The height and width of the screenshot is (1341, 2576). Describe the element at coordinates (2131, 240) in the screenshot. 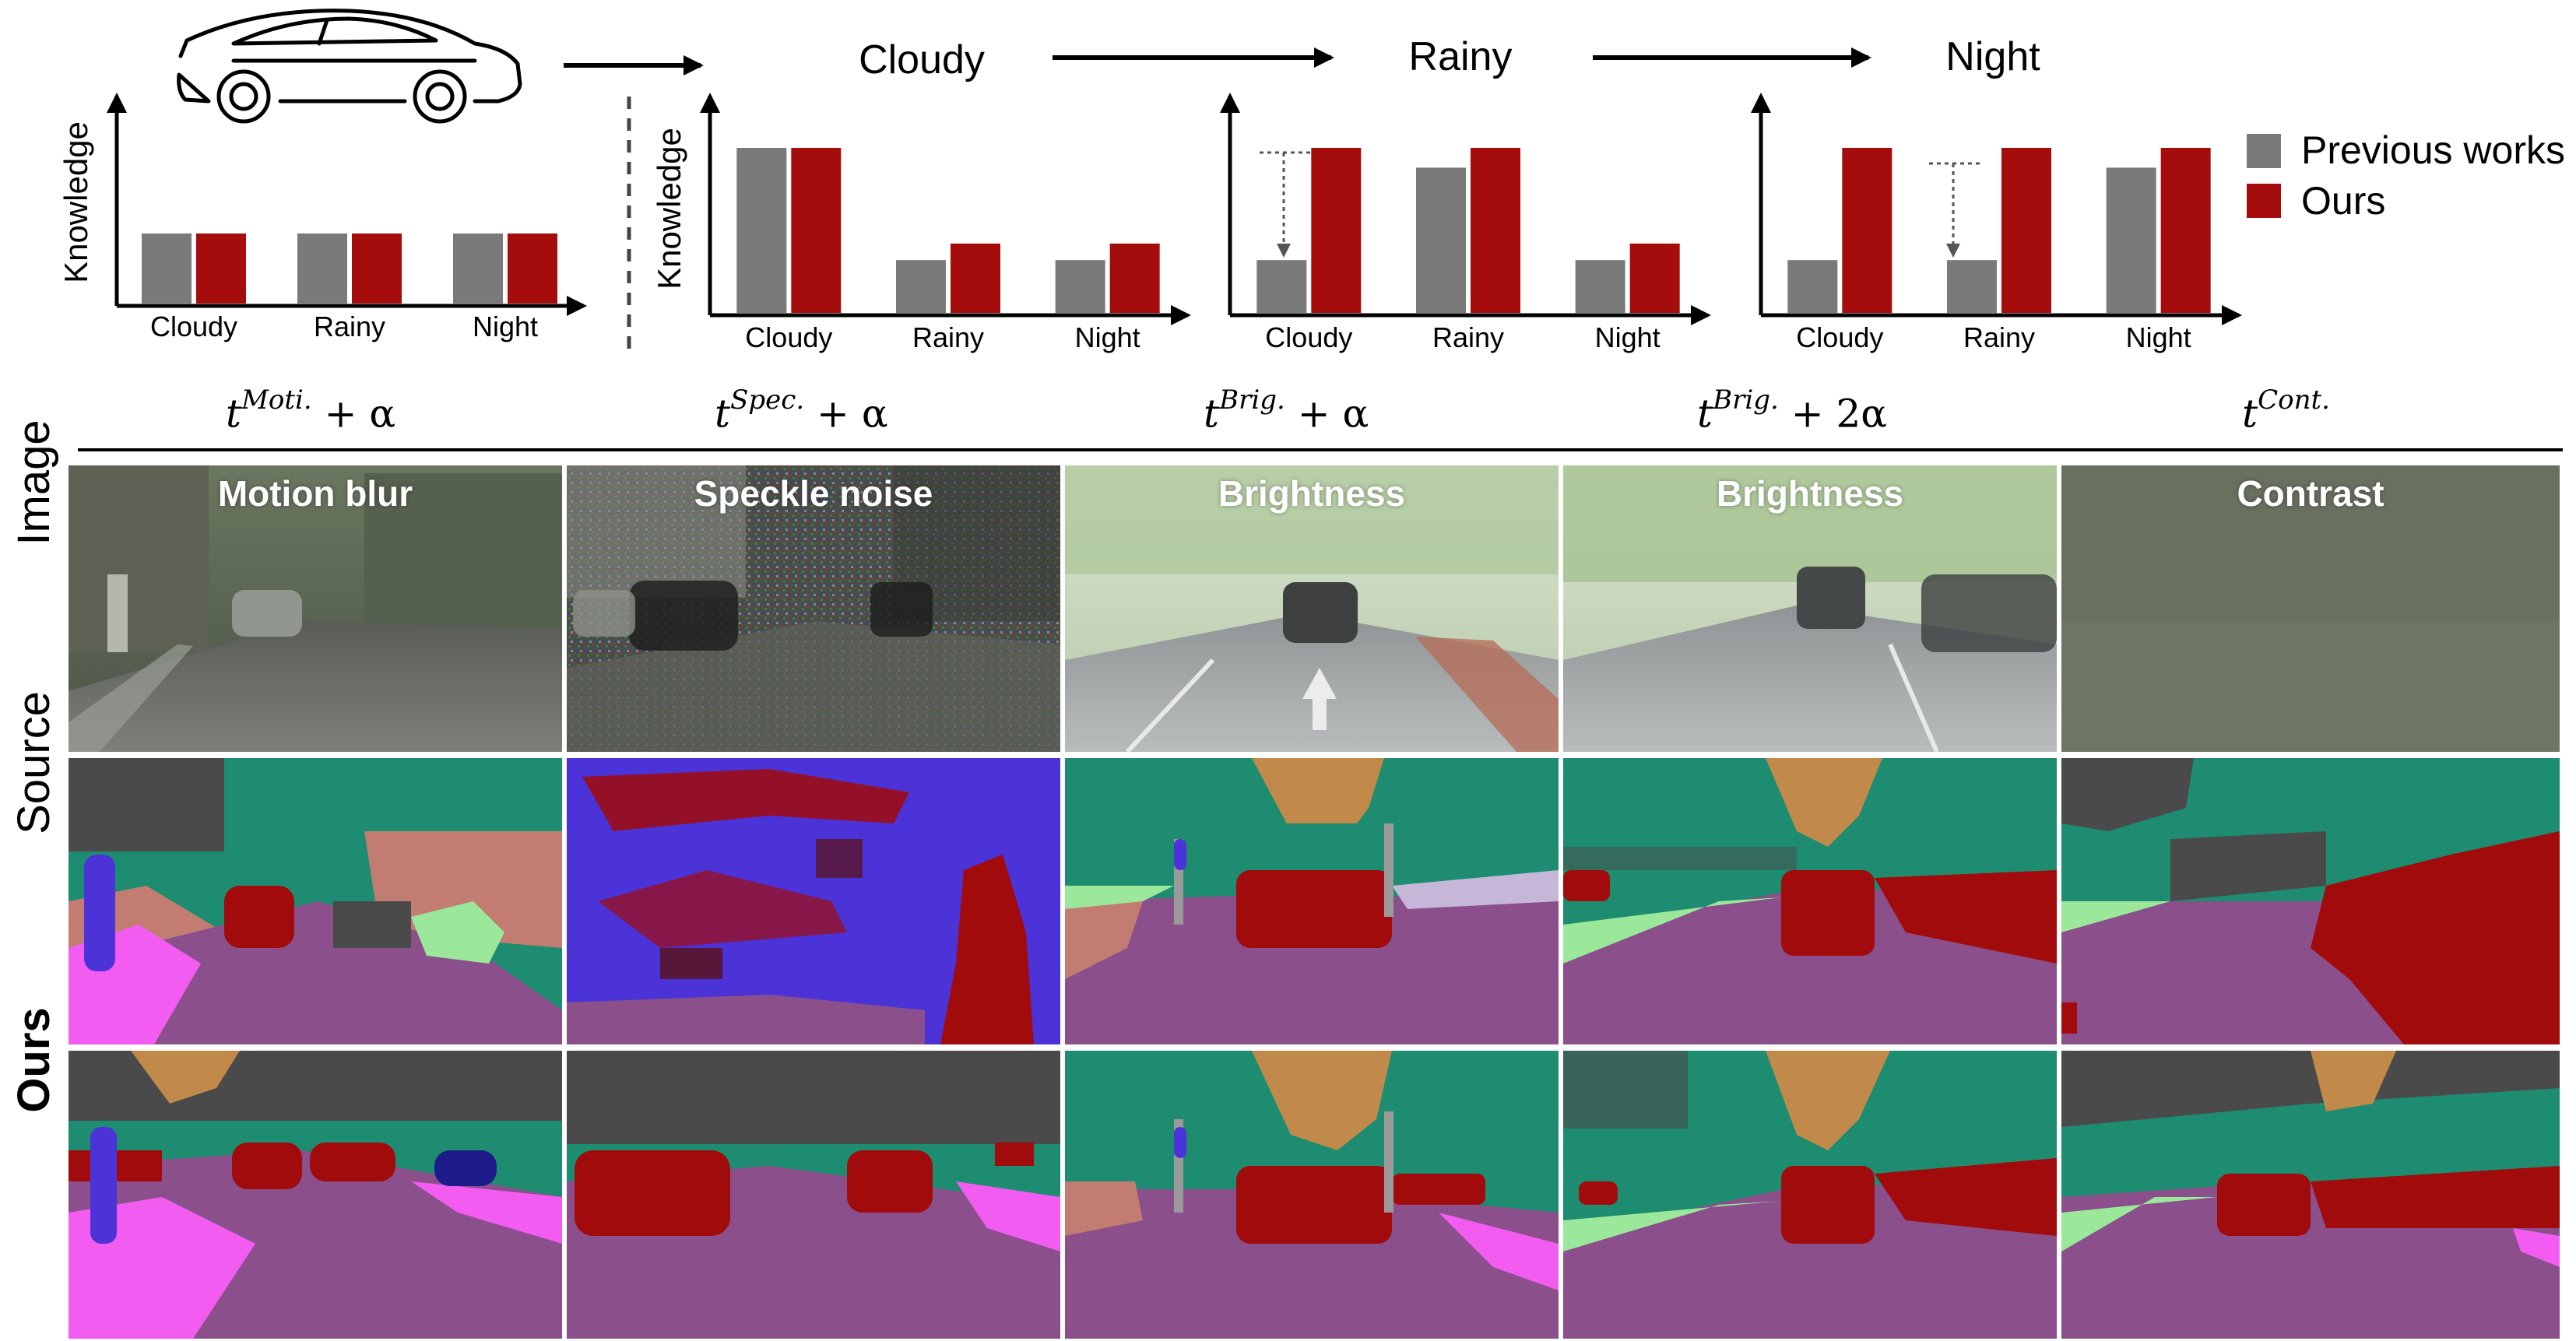

I see `chart-3-bar-night-previous` at that location.